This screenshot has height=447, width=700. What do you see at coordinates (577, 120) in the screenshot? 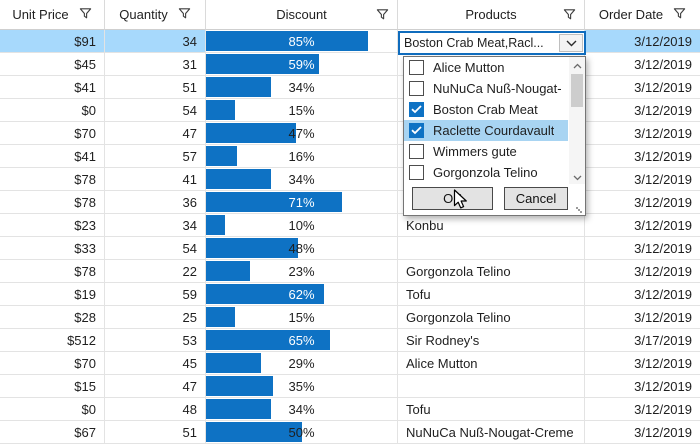
I see `popup-scrollbar` at bounding box center [577, 120].